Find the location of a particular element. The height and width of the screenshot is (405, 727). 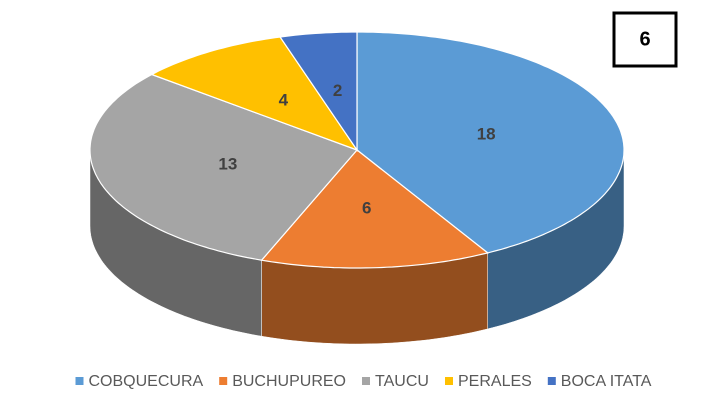

legend-item: PERALES is located at coordinates (488, 381).